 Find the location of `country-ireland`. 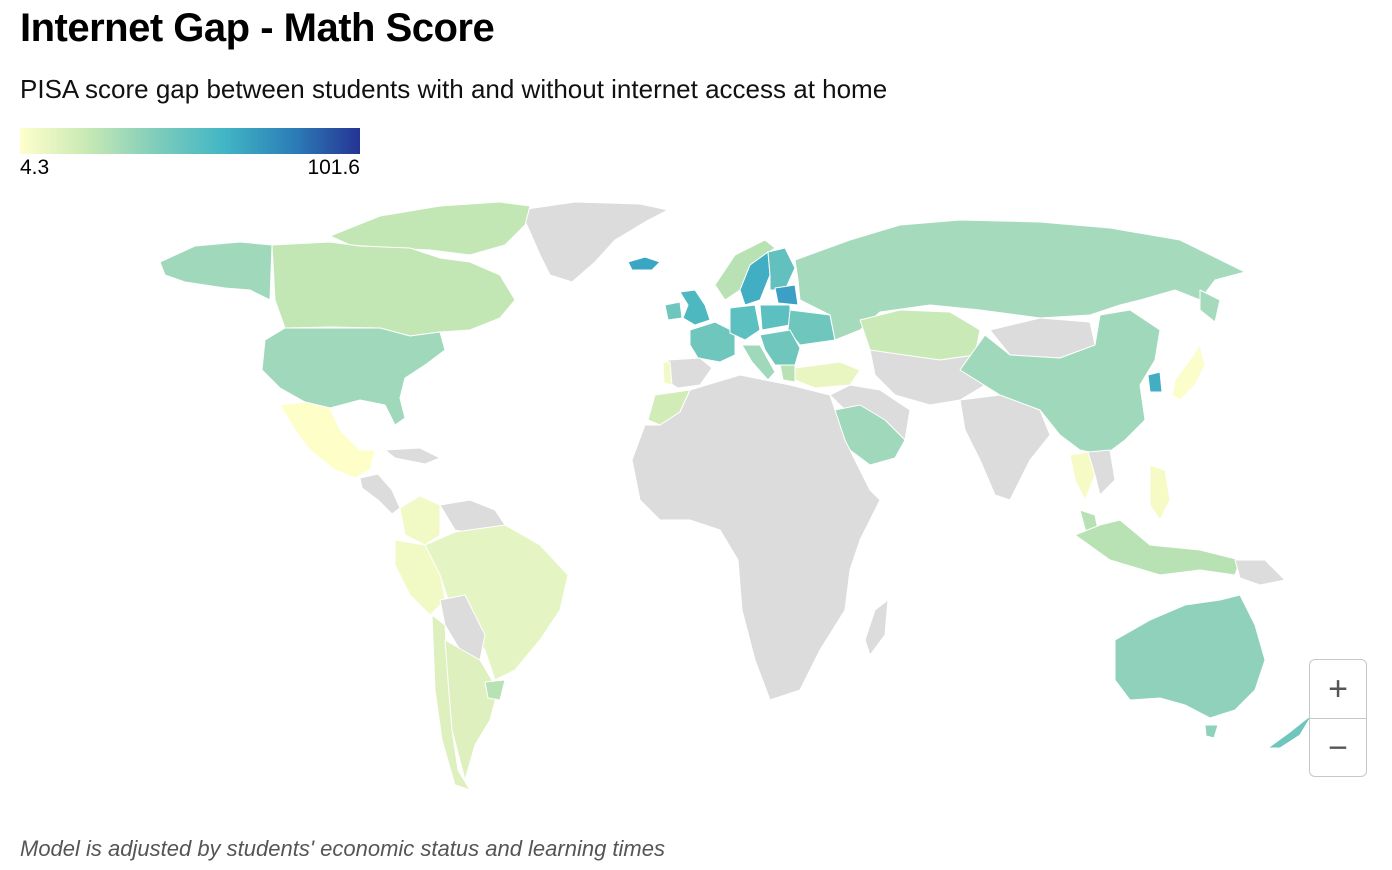

country-ireland is located at coordinates (673, 311).